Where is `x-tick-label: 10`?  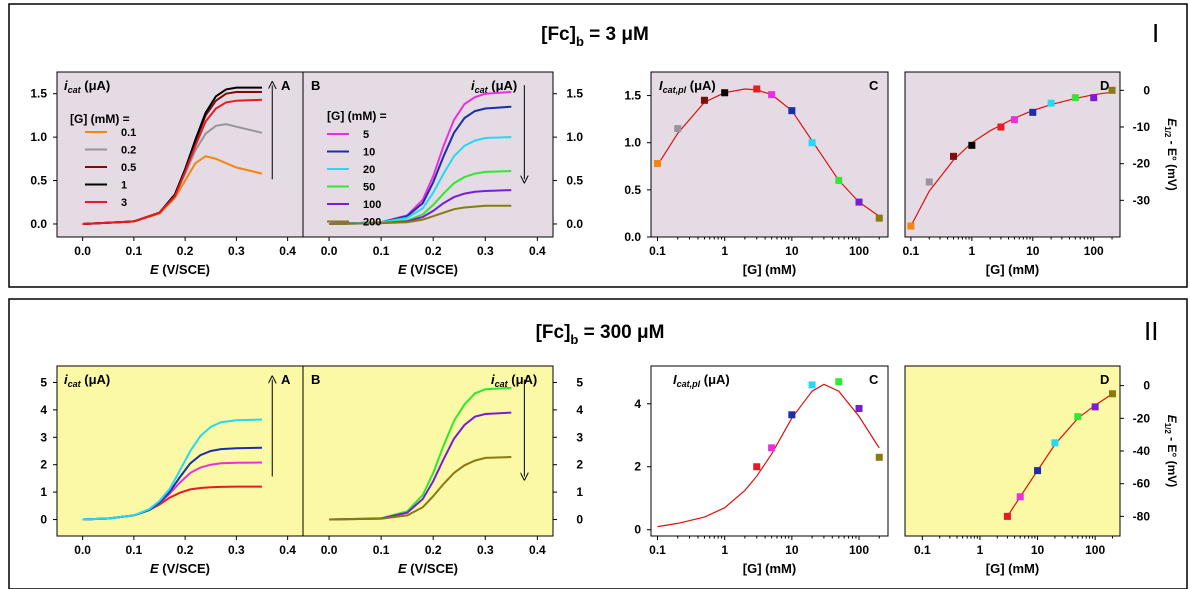
x-tick-label: 10 is located at coordinates (792, 550).